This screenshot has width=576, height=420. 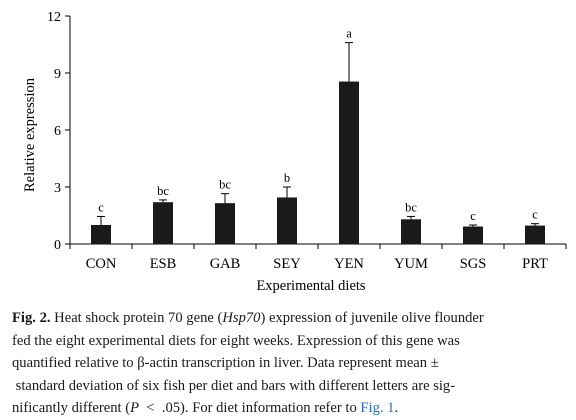 I want to click on x-axis: CON ESB GAB SEY YEN YUM SGS PRT, so click(x=318, y=257).